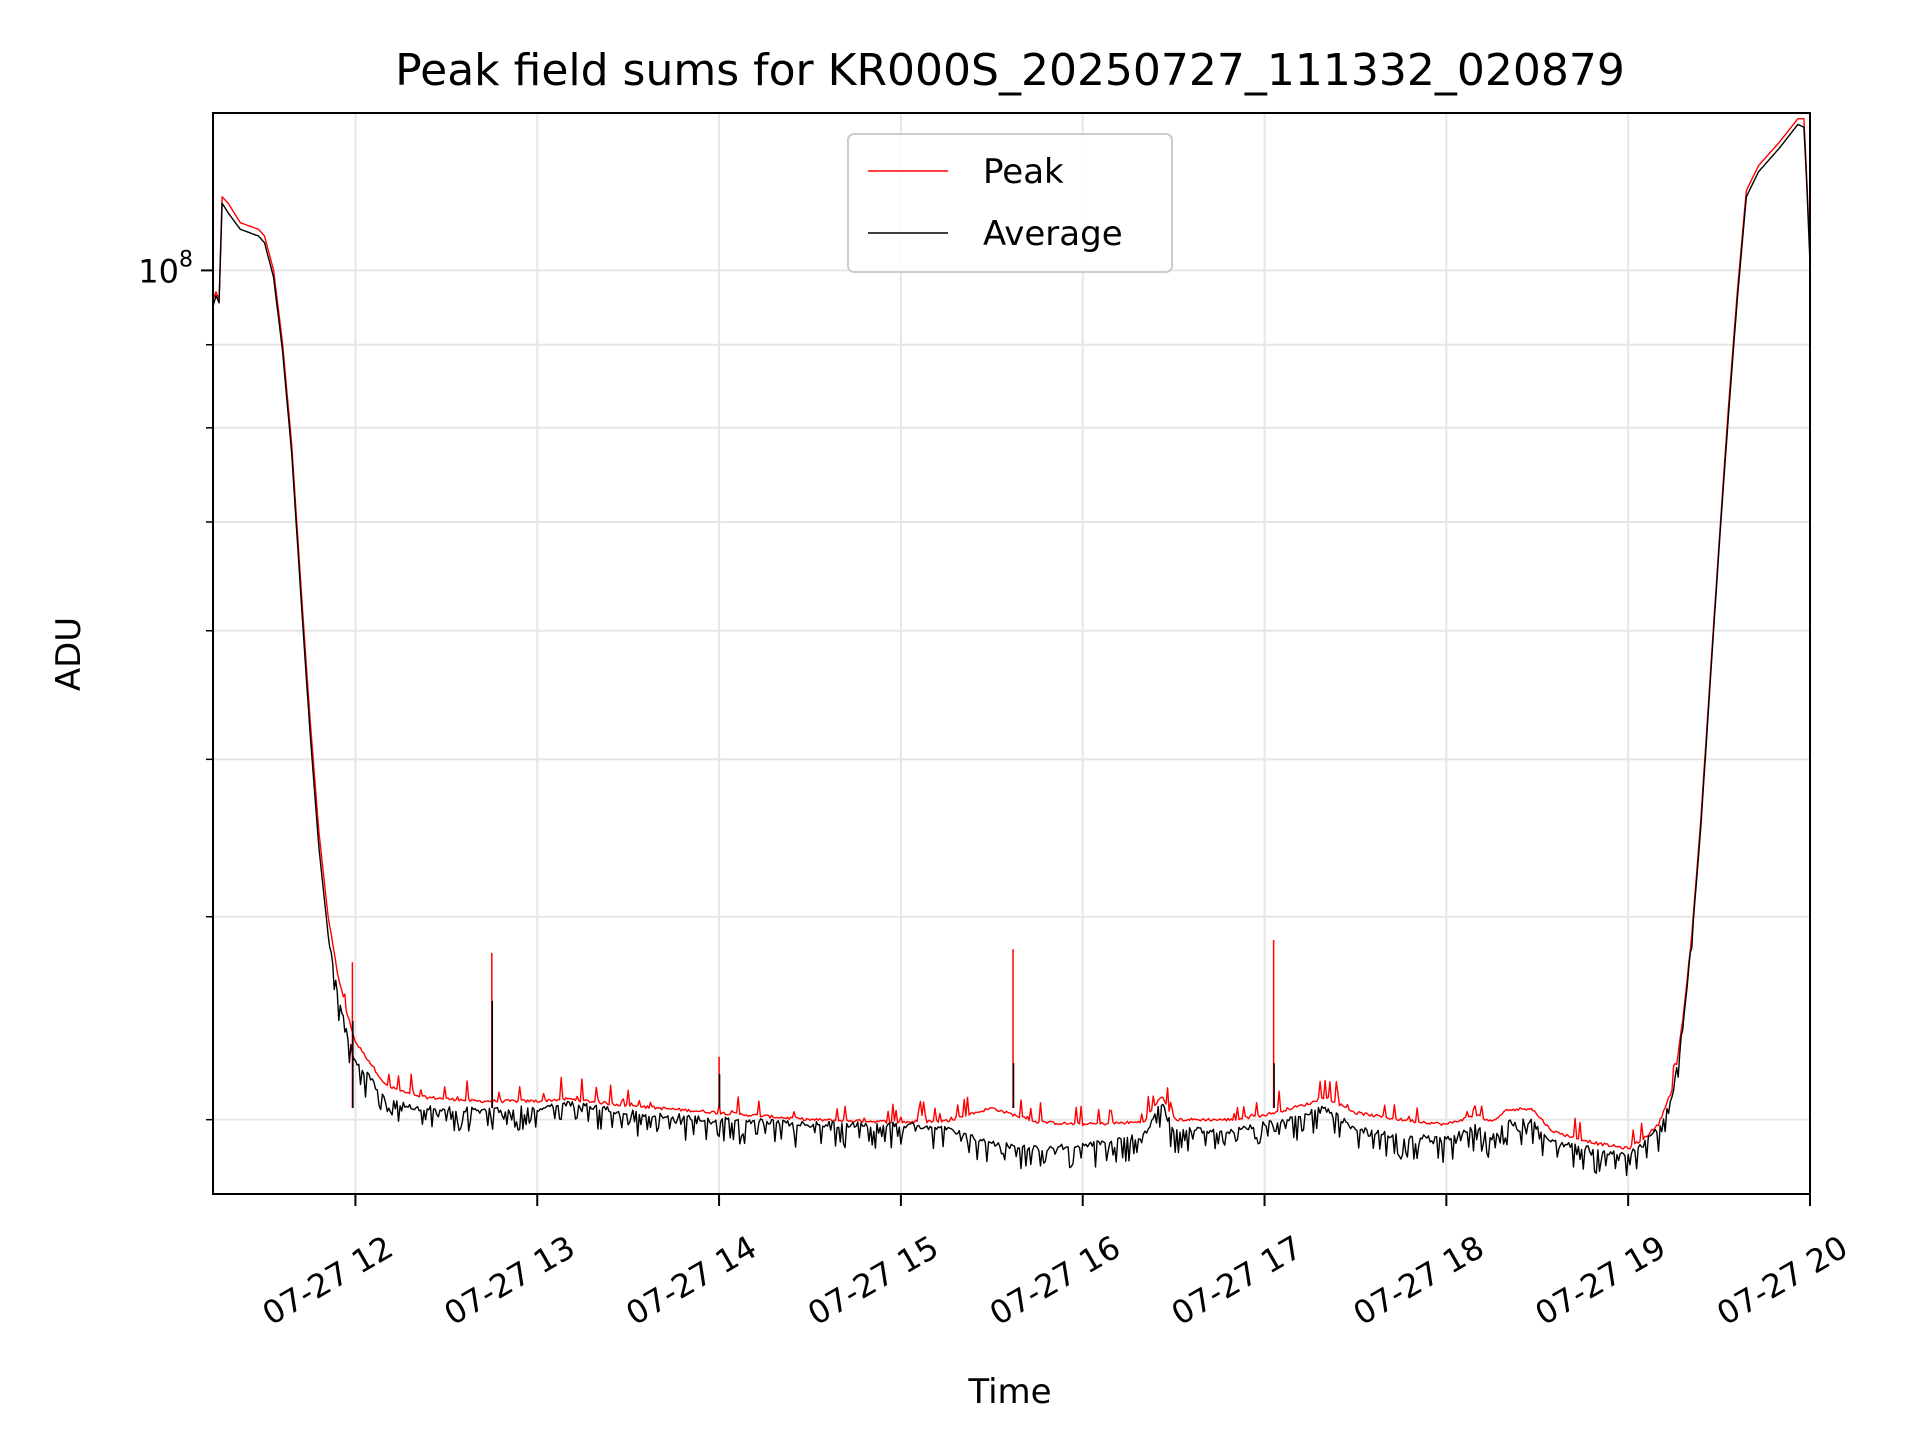  Describe the element at coordinates (1023, 172) in the screenshot. I see `legend-label-peak: Peak` at that location.